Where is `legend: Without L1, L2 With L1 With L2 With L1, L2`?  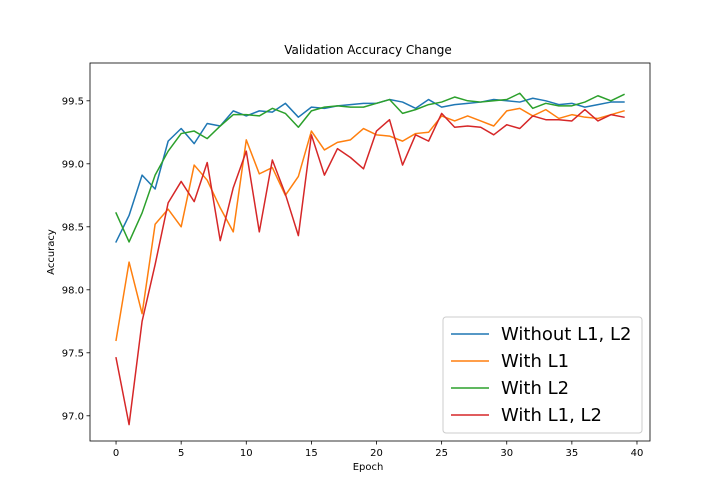 legend: Without L1, L2 With L1 With L2 With L1, L2 is located at coordinates (542, 375).